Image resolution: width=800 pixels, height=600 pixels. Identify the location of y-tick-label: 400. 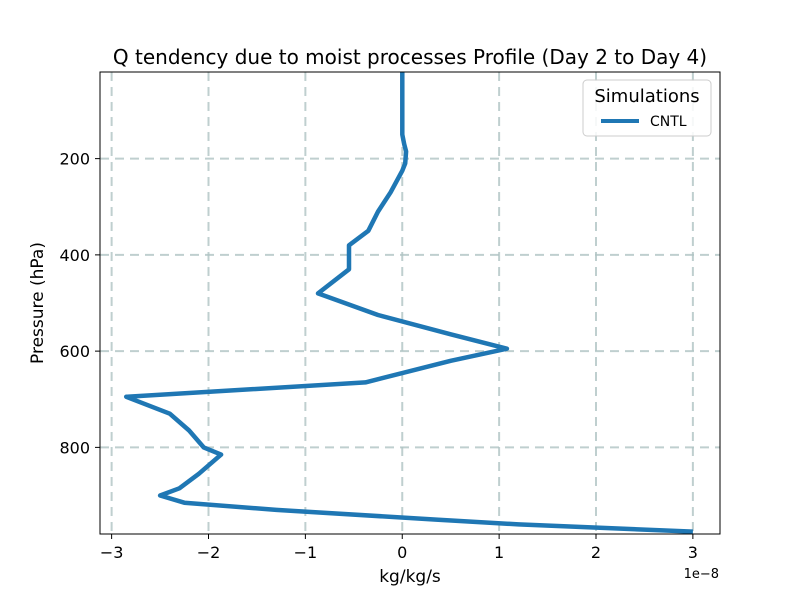
(74, 255).